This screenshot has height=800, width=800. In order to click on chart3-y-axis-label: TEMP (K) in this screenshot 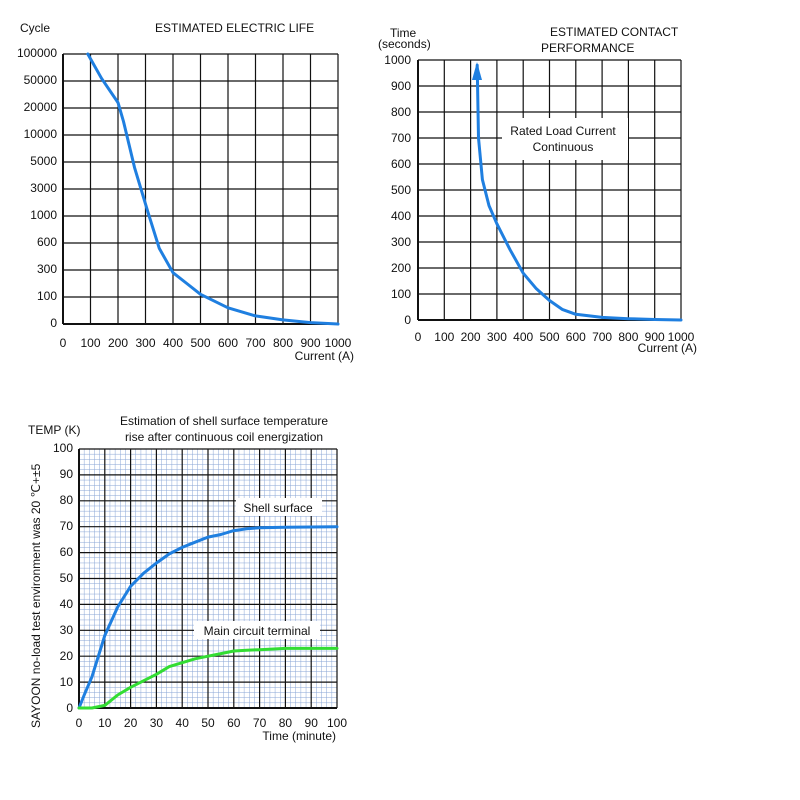, I will do `click(54, 430)`.